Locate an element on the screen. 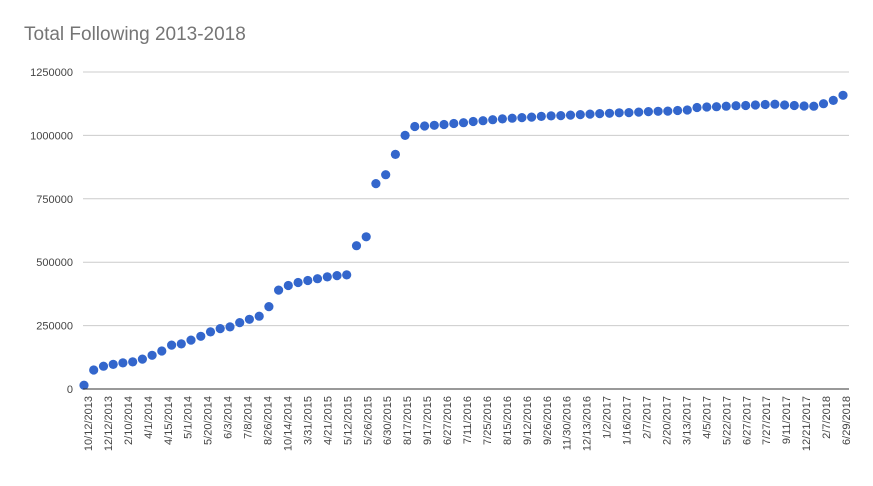  x-tick-label: 7/25/2016 is located at coordinates (488, 420).